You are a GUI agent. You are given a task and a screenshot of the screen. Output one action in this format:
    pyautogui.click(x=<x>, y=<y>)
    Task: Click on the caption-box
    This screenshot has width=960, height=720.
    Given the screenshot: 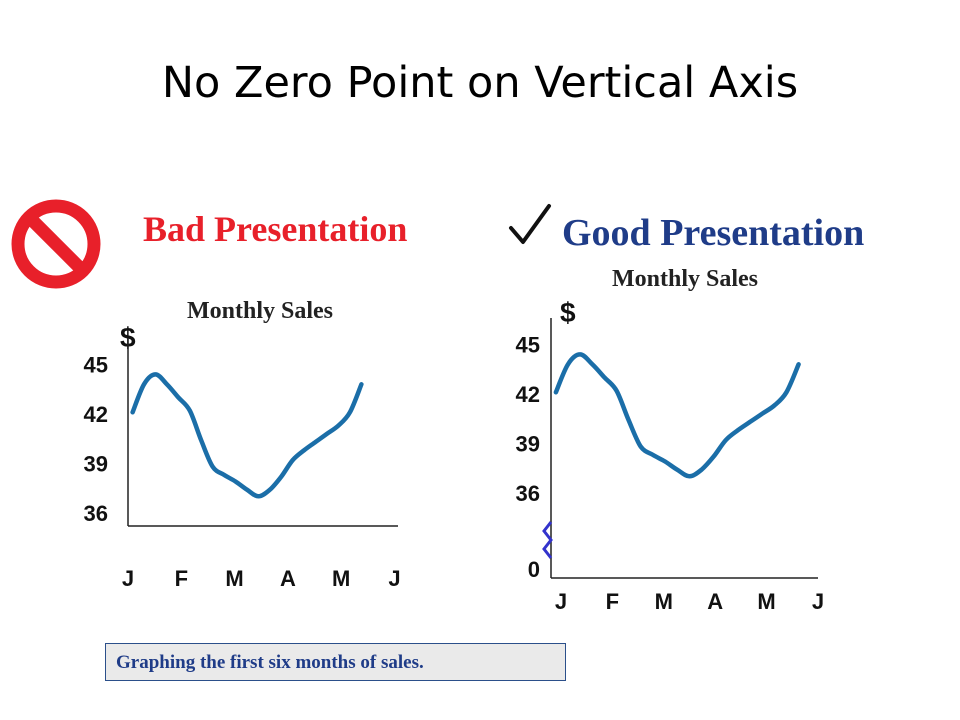 What is the action you would take?
    pyautogui.click(x=335, y=662)
    